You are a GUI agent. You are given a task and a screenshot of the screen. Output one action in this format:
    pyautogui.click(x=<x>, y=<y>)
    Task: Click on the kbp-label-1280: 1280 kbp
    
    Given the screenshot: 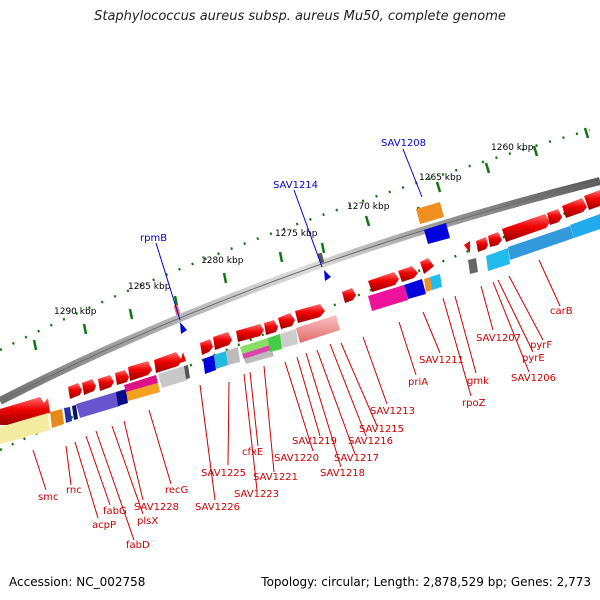 What is the action you would take?
    pyautogui.click(x=222, y=261)
    